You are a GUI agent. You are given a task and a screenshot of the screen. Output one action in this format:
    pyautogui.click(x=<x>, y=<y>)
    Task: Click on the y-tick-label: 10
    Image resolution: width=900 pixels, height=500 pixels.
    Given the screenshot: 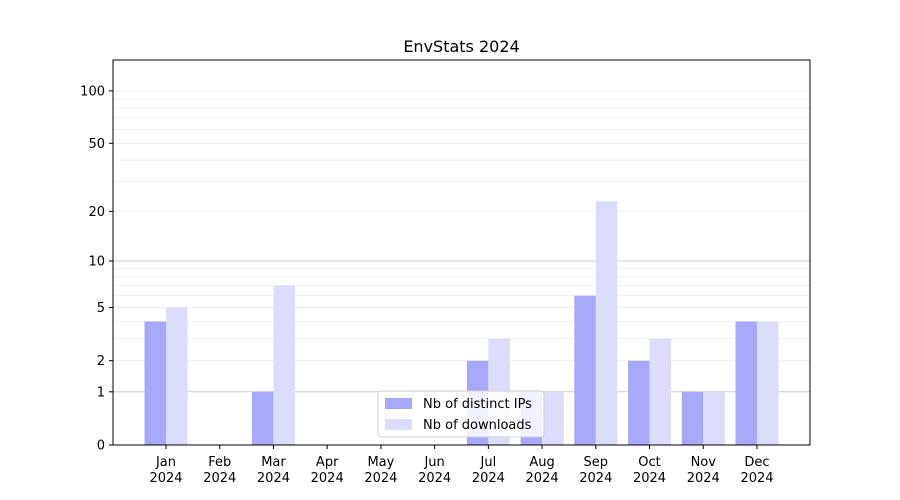 What is the action you would take?
    pyautogui.click(x=96, y=261)
    